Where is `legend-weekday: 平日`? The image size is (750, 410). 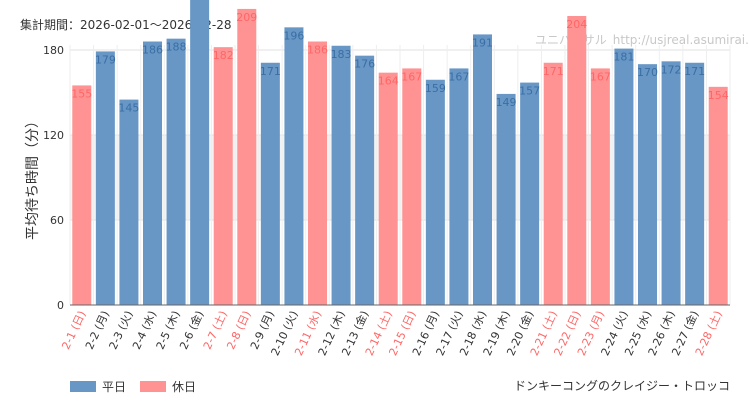 legend-weekday: 平日 is located at coordinates (98, 386).